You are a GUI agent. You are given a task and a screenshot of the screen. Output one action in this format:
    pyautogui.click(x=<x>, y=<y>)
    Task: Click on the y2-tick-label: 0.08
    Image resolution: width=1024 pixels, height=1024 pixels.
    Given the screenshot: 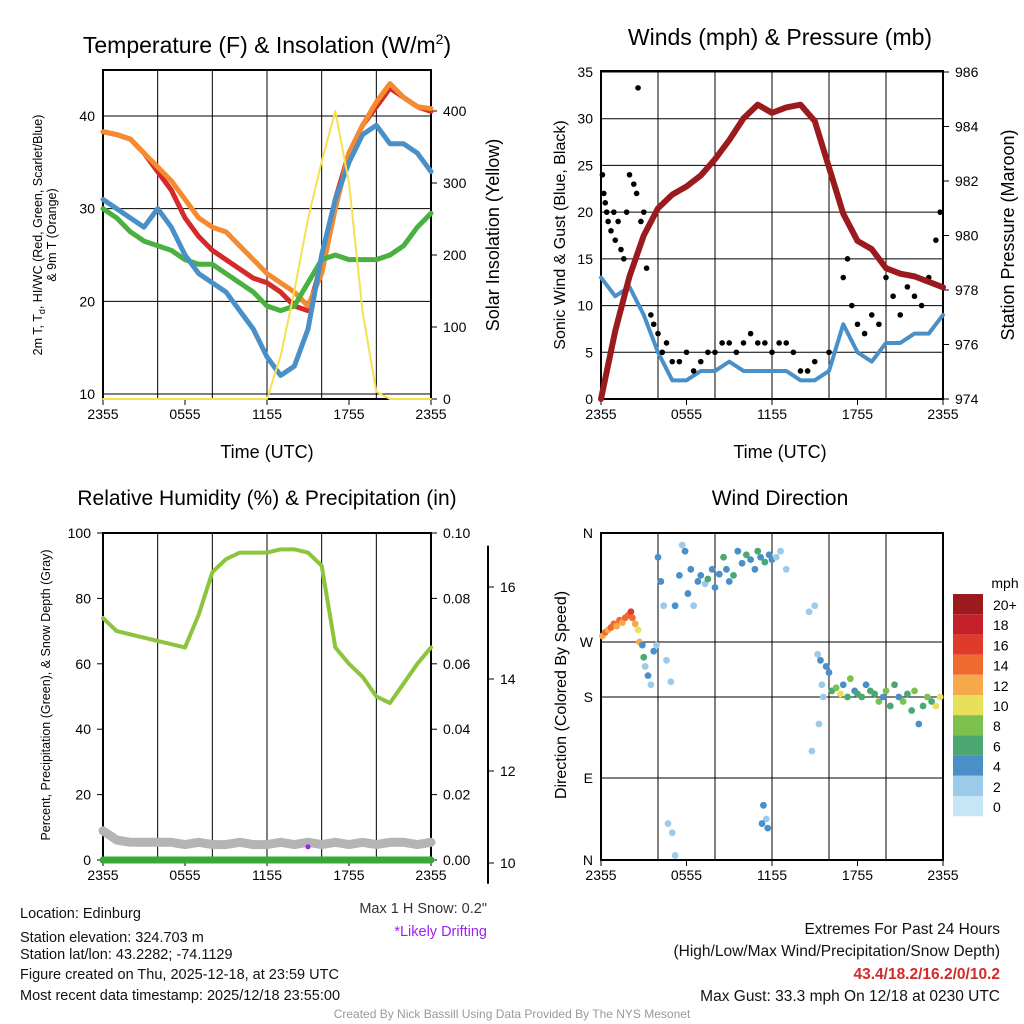 What is the action you would take?
    pyautogui.click(x=456, y=598)
    